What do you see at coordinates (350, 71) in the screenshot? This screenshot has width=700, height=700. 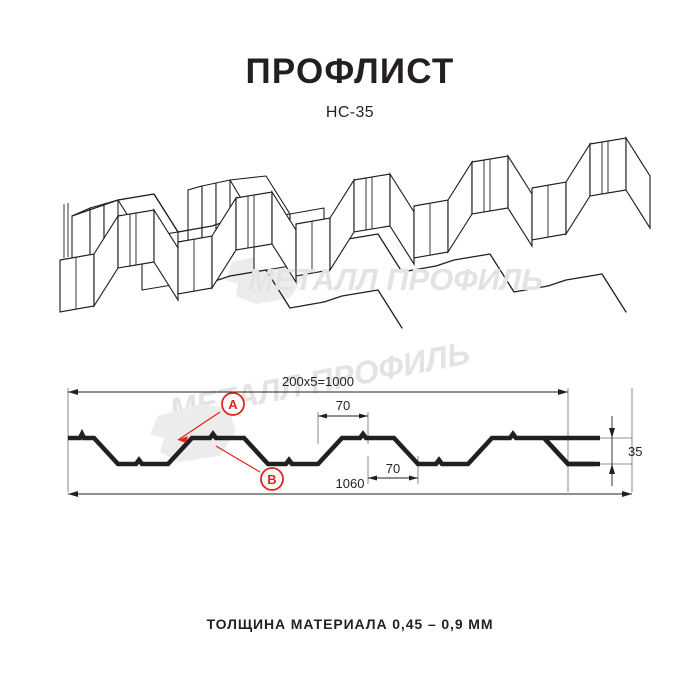 I see `page-title: ПРОФЛИСТ` at bounding box center [350, 71].